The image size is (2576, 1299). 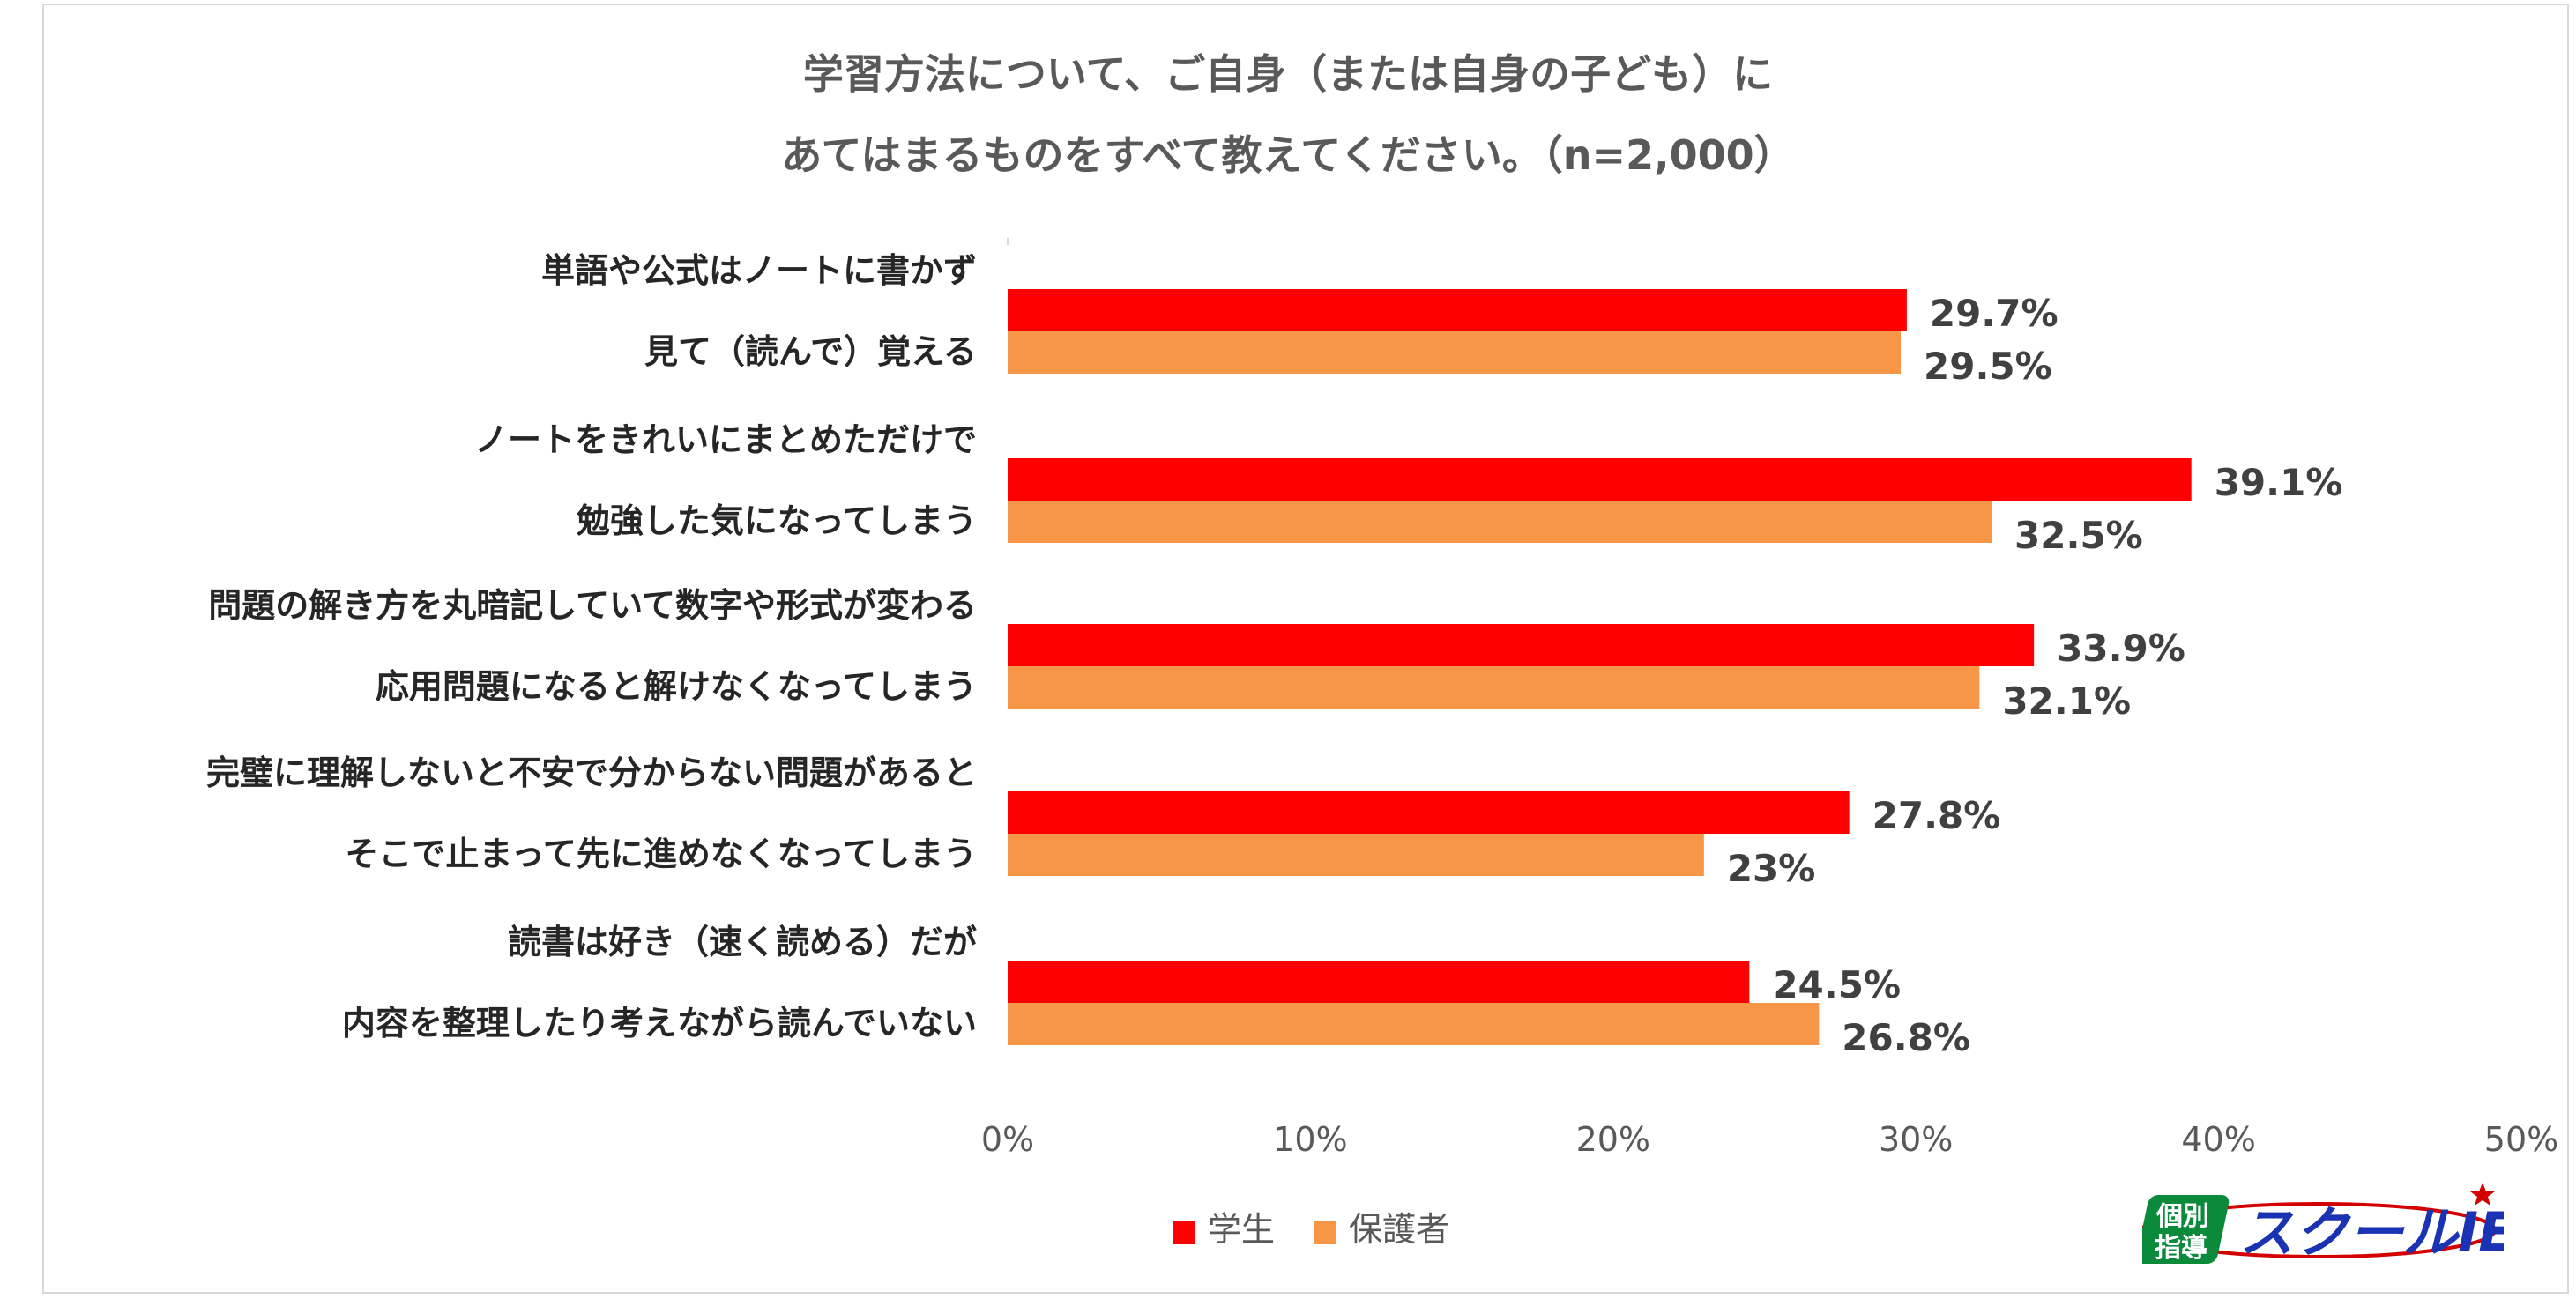 What do you see at coordinates (1994, 313) in the screenshot?
I see `data-label: 29.7%` at bounding box center [1994, 313].